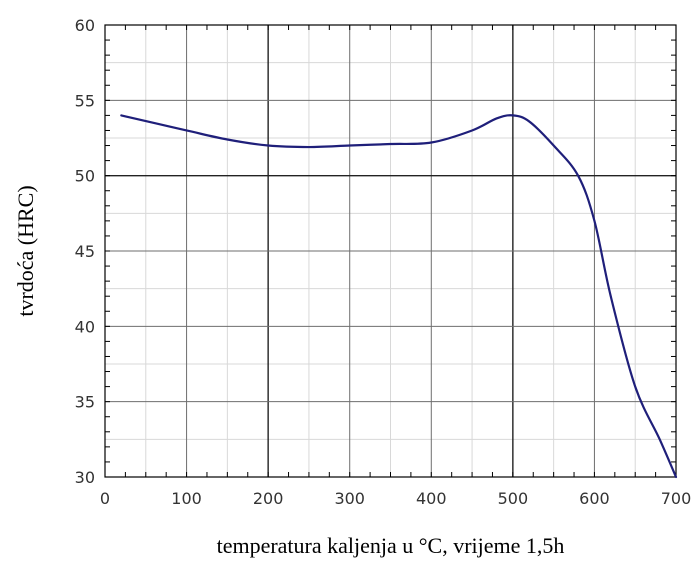  What do you see at coordinates (395, 498) in the screenshot?
I see `x-tick-labels: 0 100 200 300 400 500 600 700` at bounding box center [395, 498].